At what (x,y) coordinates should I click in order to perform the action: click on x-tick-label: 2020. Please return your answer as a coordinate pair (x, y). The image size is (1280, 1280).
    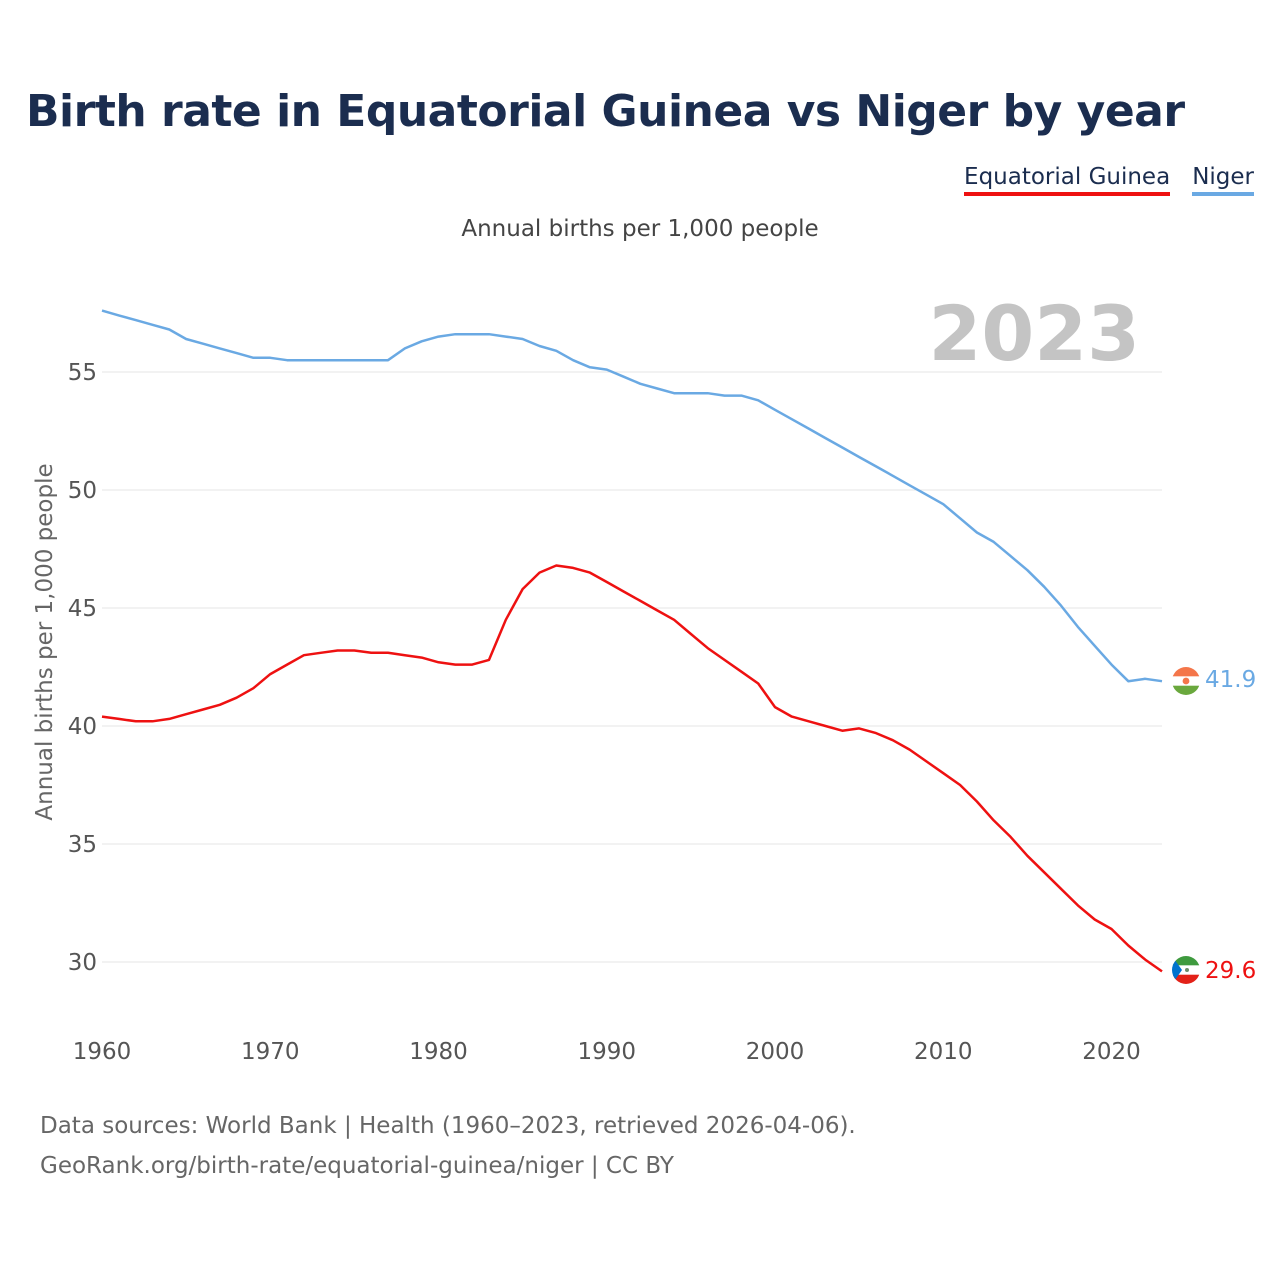
    Looking at the image, I should click on (1111, 1052).